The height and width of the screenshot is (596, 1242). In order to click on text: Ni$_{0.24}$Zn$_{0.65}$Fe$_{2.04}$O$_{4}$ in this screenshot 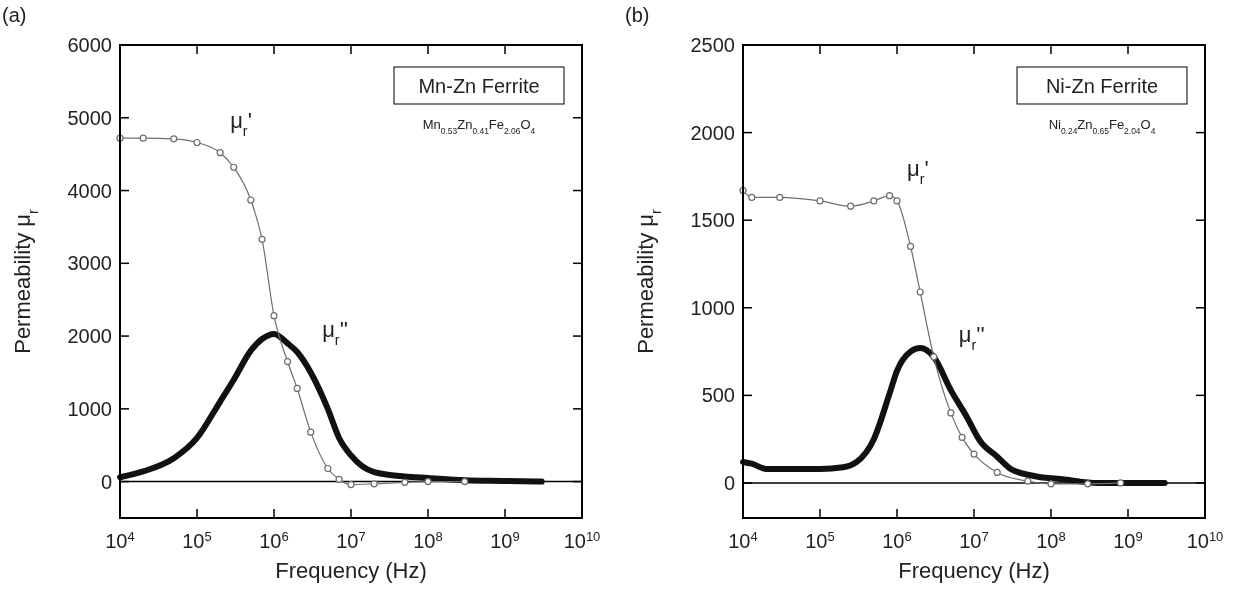, I will do `click(1102, 126)`.